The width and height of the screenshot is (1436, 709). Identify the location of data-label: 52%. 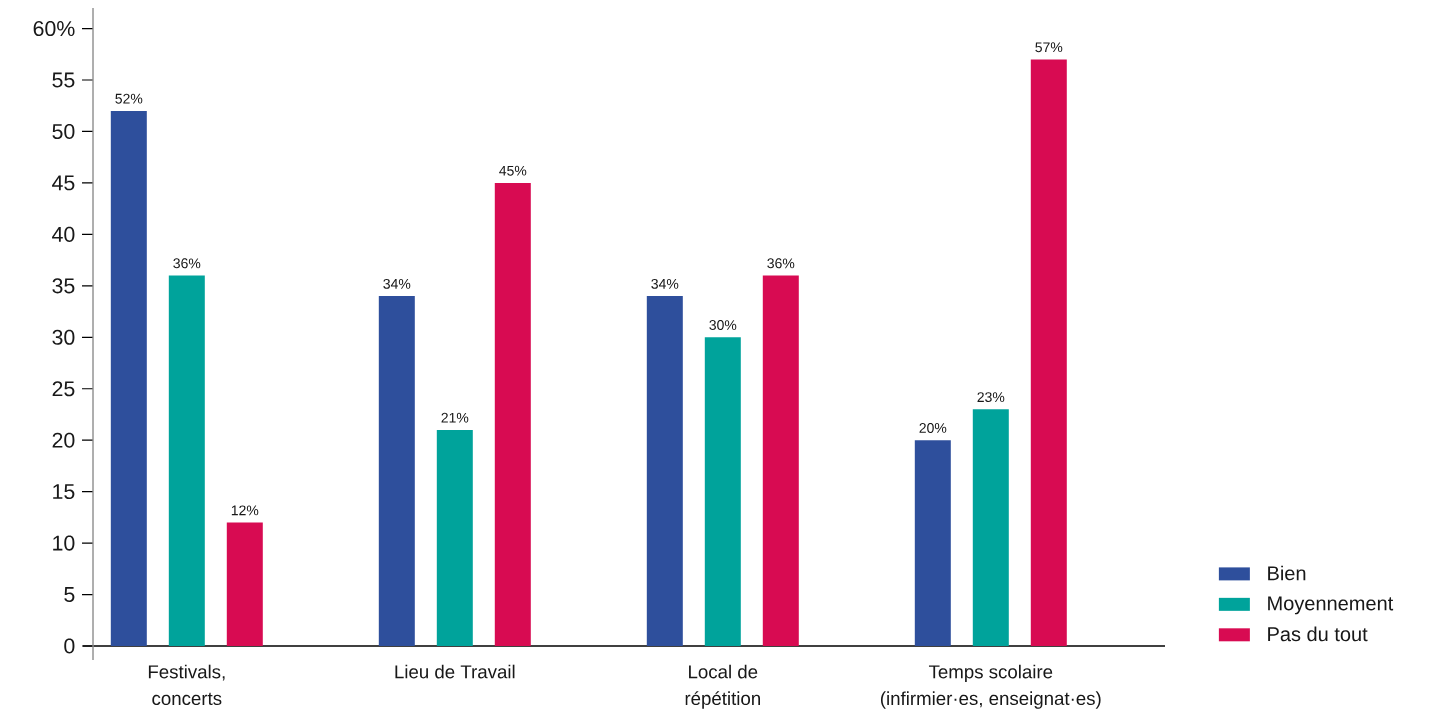
(129, 98).